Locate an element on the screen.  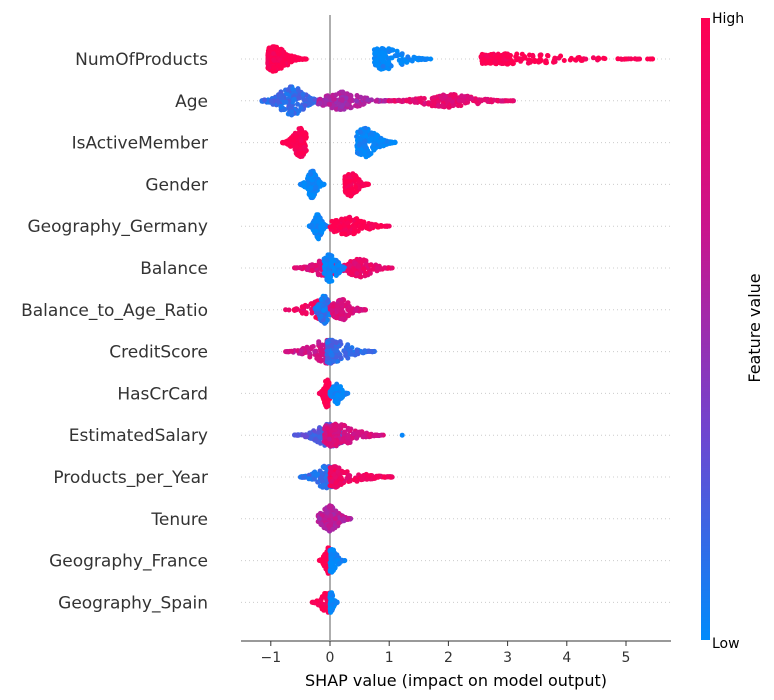
feature-label: EstimatedSalary is located at coordinates (138, 436).